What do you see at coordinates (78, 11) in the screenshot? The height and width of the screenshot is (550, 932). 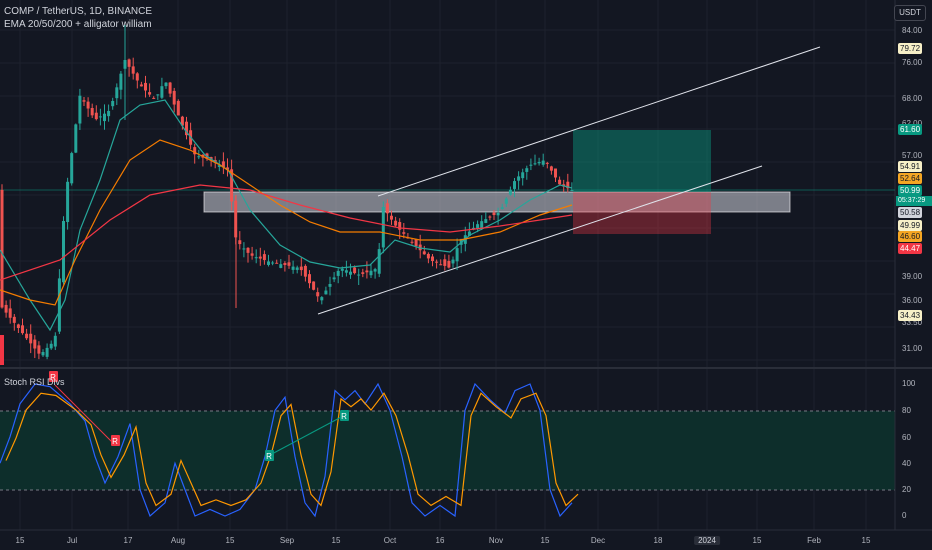 I see `symbol-title: COMP / TetherUS, 1D, BINANCE` at bounding box center [78, 11].